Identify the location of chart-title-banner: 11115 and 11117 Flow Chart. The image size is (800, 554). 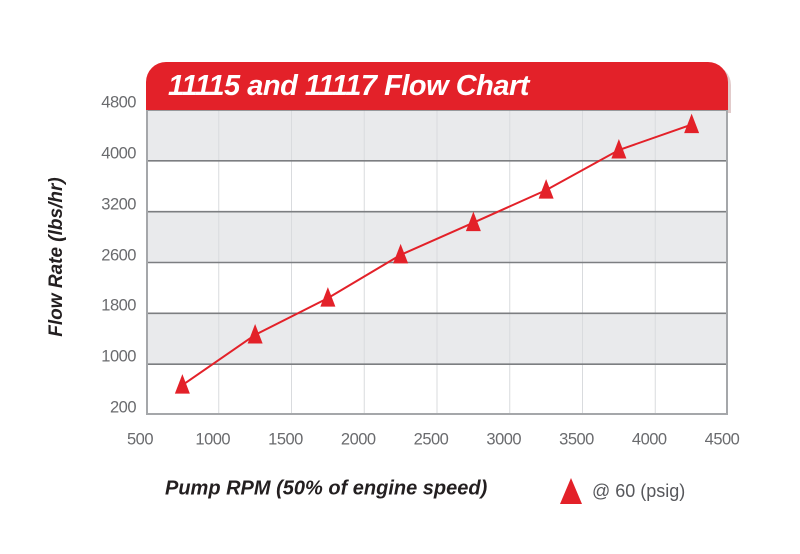
(437, 86).